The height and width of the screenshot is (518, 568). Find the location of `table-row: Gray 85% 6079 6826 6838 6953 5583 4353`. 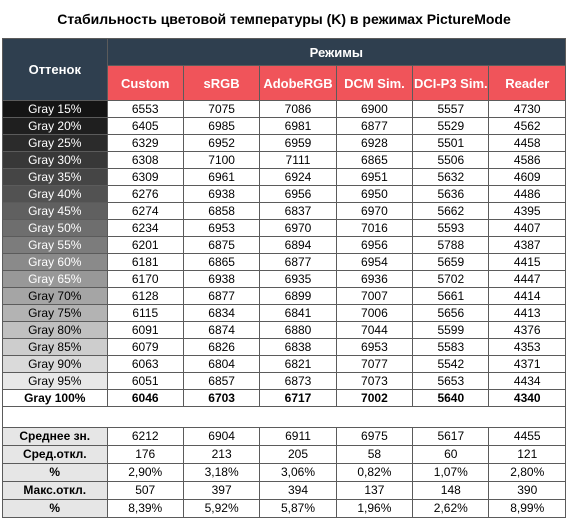

table-row: Gray 85% 6079 6826 6838 6953 5583 4353 is located at coordinates (284, 347).